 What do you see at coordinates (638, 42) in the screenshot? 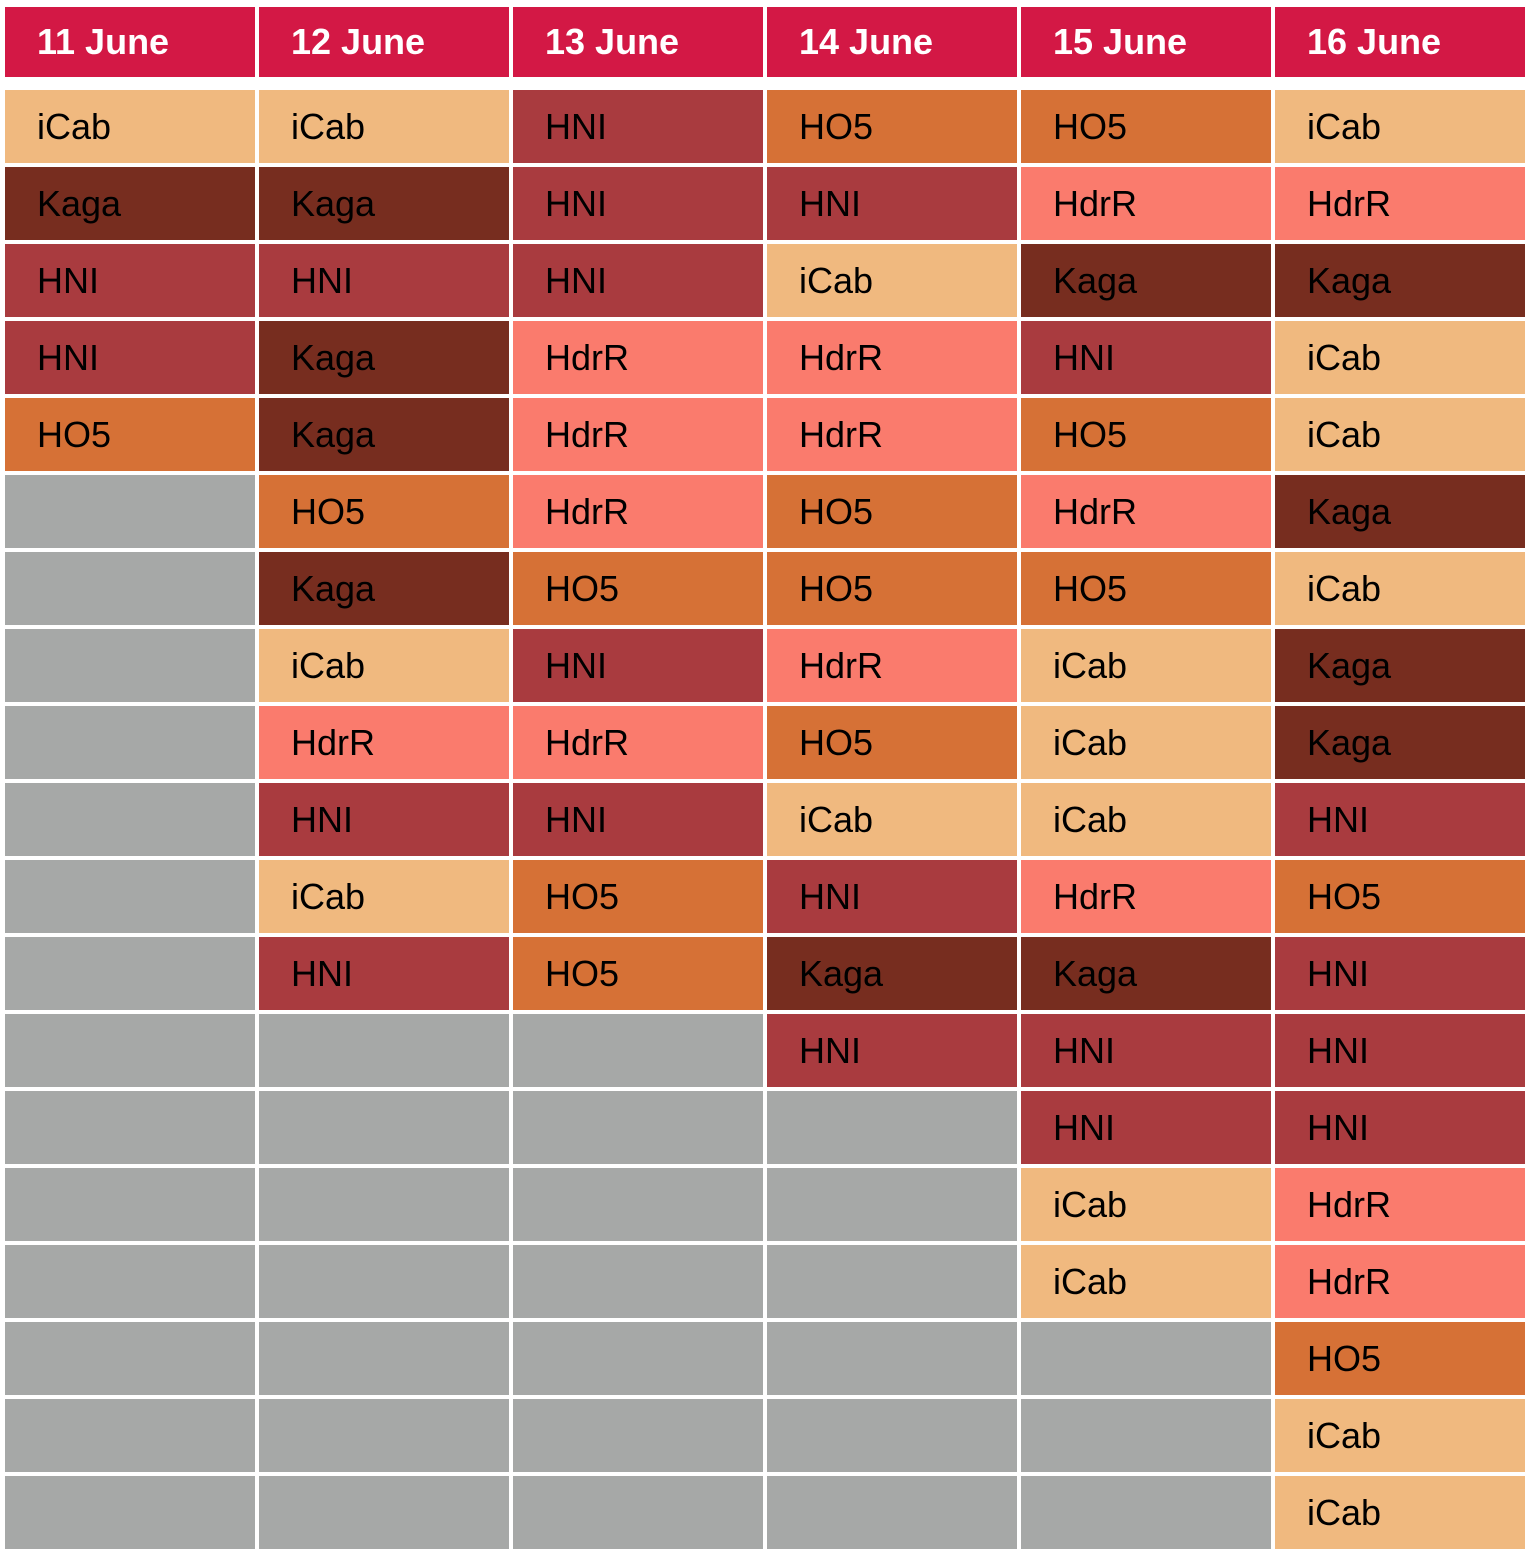
I see `column-header: 13 June` at bounding box center [638, 42].